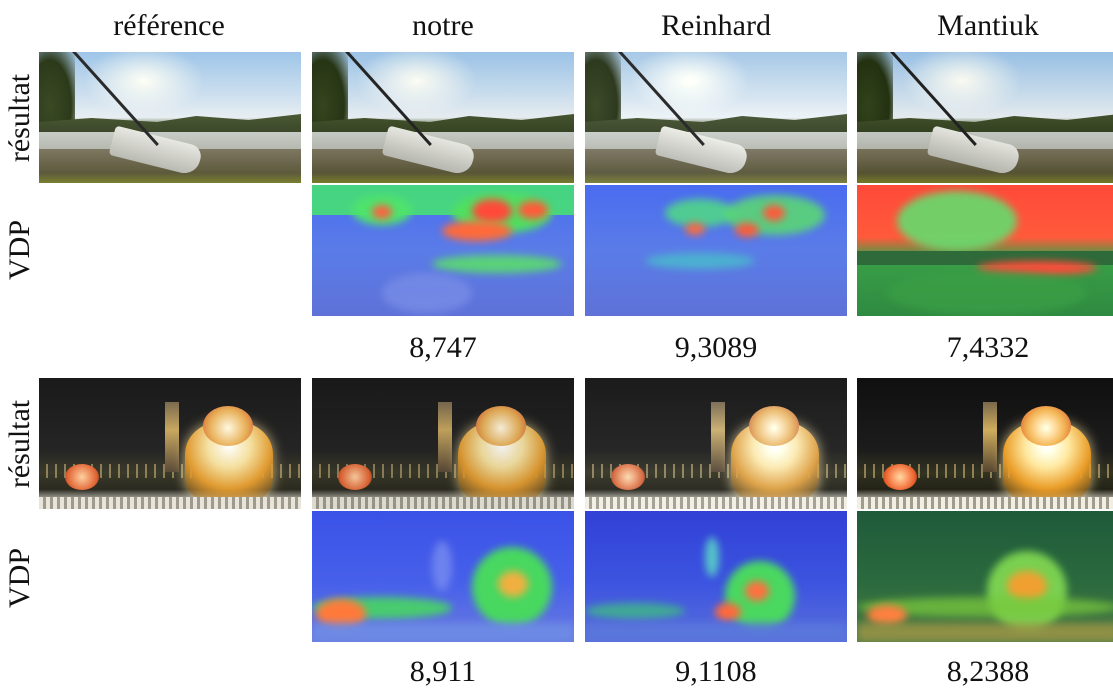 Image resolution: width=1113 pixels, height=690 pixels. Describe the element at coordinates (19, 578) in the screenshot. I see `row-label-vdp-2: VDP` at that location.